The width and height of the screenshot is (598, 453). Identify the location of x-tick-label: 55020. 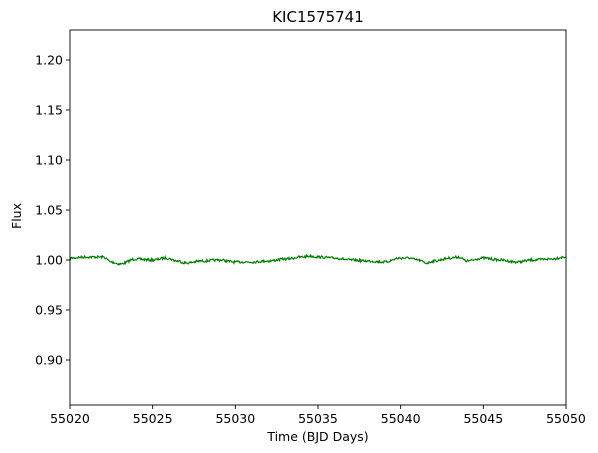
(70, 418).